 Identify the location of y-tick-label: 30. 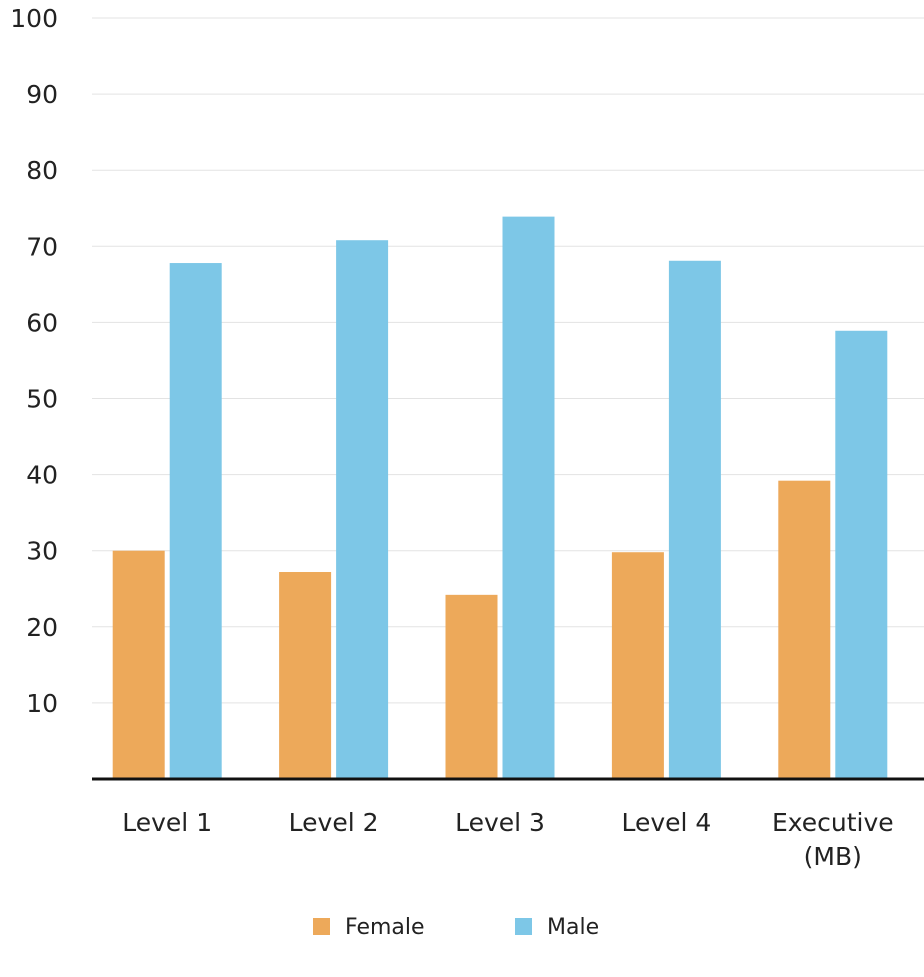
(42, 551).